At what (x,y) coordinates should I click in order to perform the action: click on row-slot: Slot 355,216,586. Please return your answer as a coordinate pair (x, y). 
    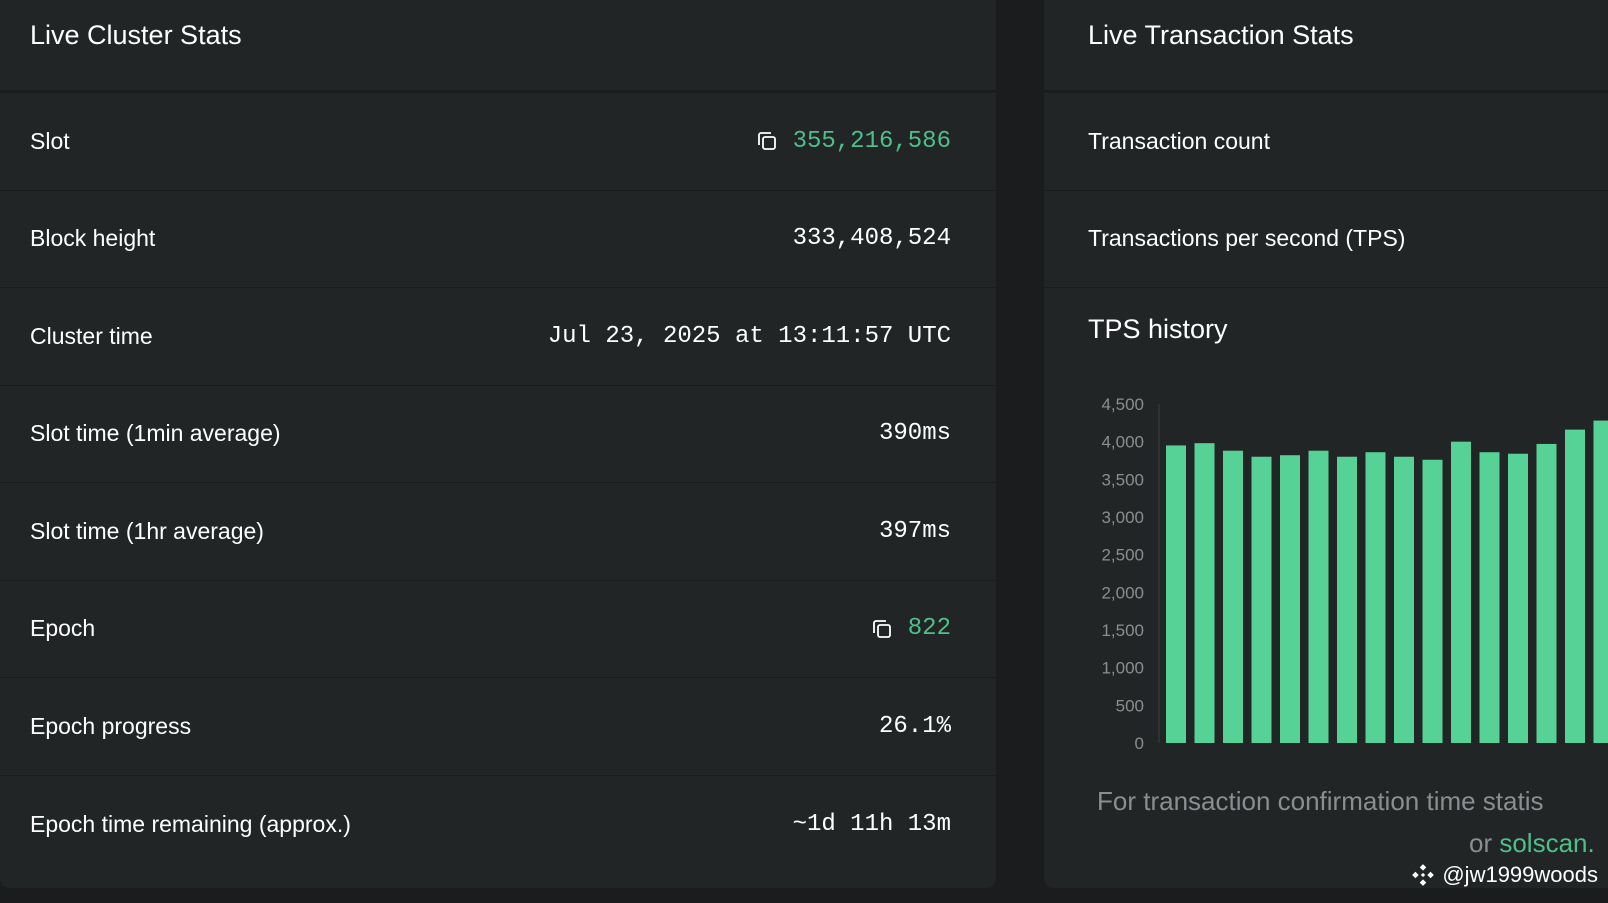
    Looking at the image, I should click on (498, 142).